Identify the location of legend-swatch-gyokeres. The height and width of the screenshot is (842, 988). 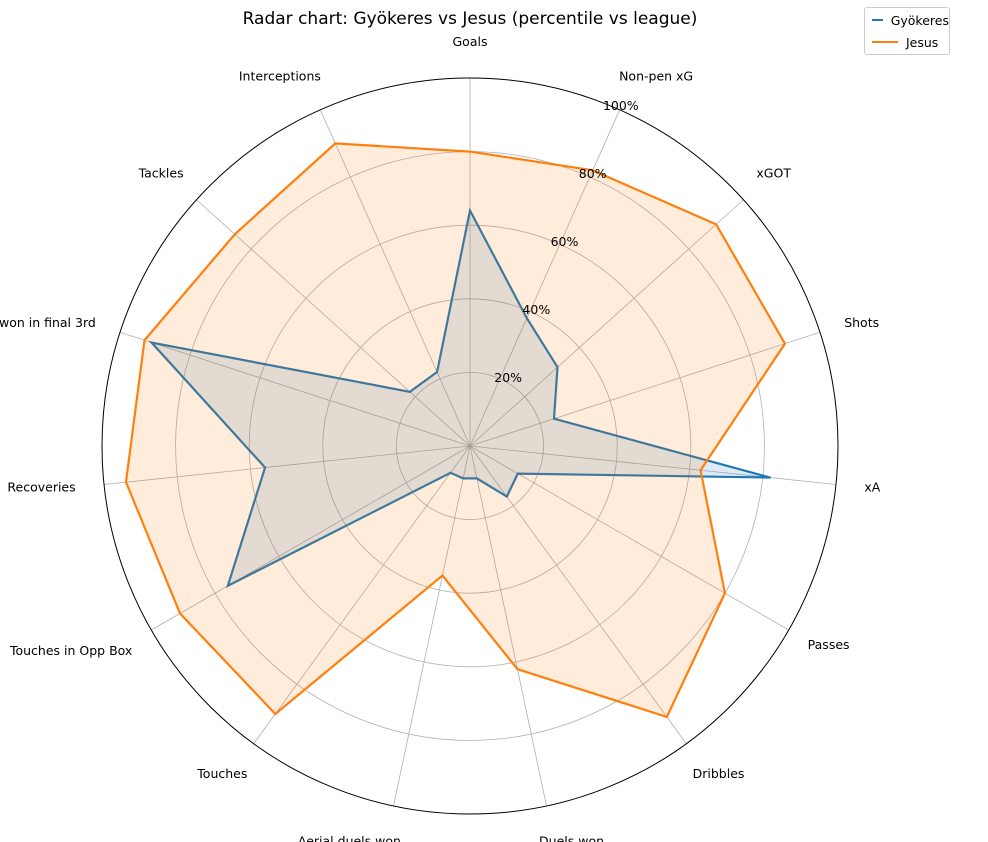
(877, 20).